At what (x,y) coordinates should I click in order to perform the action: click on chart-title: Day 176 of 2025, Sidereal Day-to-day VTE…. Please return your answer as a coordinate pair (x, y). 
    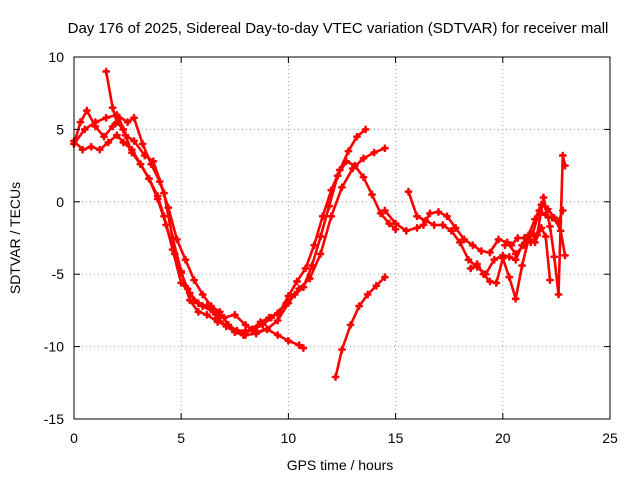
    Looking at the image, I should click on (338, 28).